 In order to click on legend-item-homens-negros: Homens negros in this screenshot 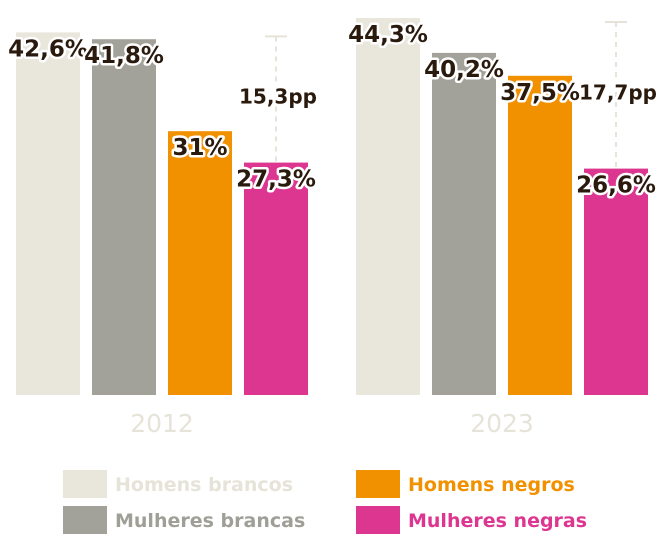, I will do `click(465, 484)`.